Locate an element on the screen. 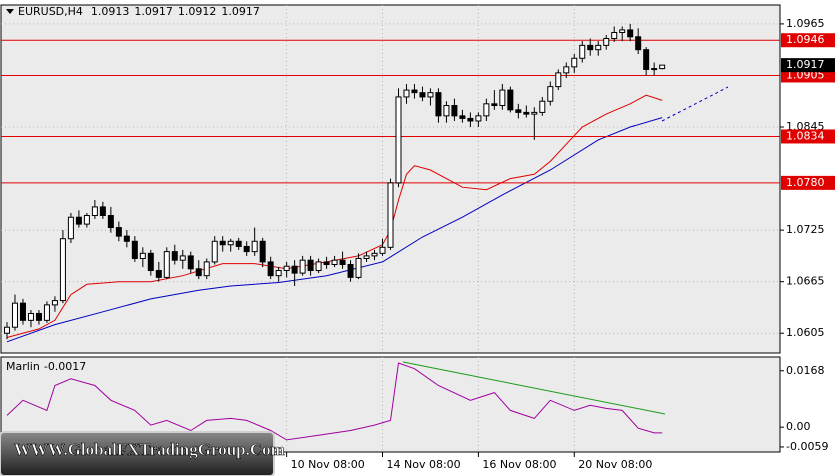 The height and width of the screenshot is (476, 838). price-label-box is located at coordinates (808, 65).